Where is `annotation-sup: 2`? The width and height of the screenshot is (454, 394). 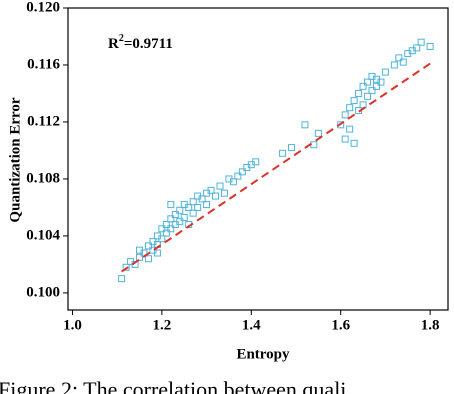
annotation-sup: 2 is located at coordinates (121, 38).